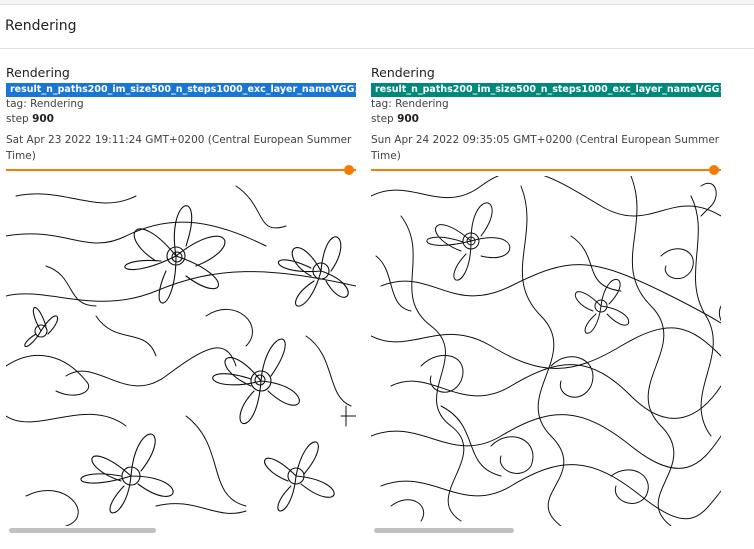 This screenshot has height=549, width=754. I want to click on top-toolbar-strip, so click(377, 2).